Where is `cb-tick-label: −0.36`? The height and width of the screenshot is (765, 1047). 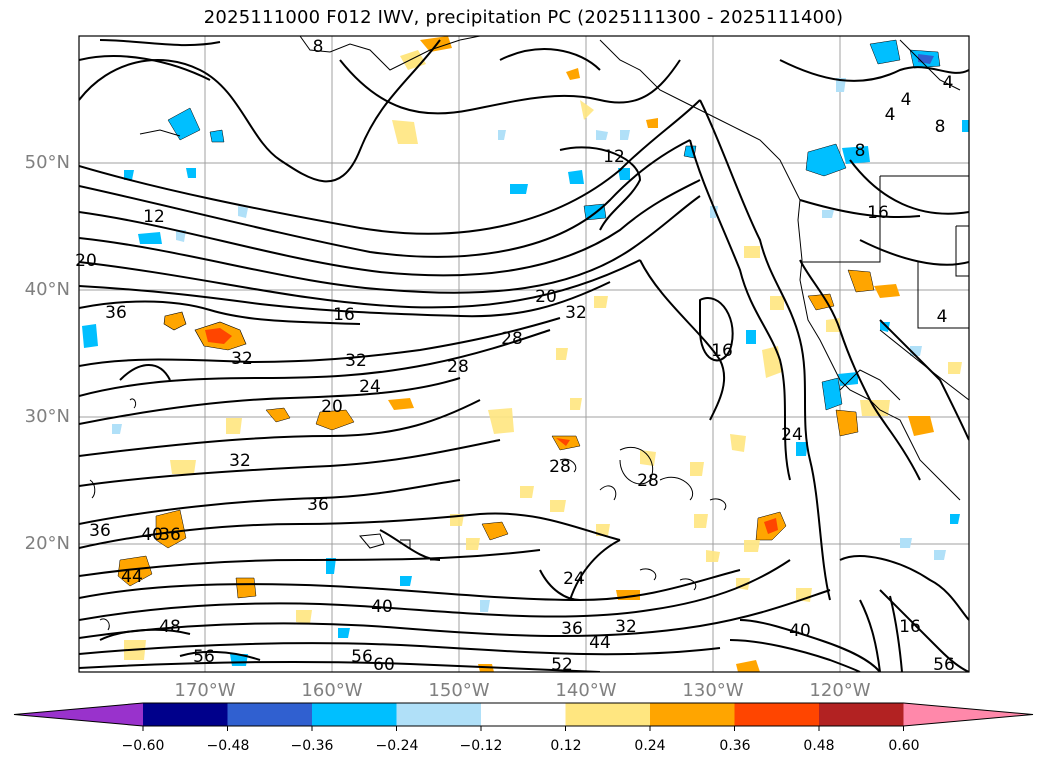
cb-tick-label: −0.36 is located at coordinates (312, 746).